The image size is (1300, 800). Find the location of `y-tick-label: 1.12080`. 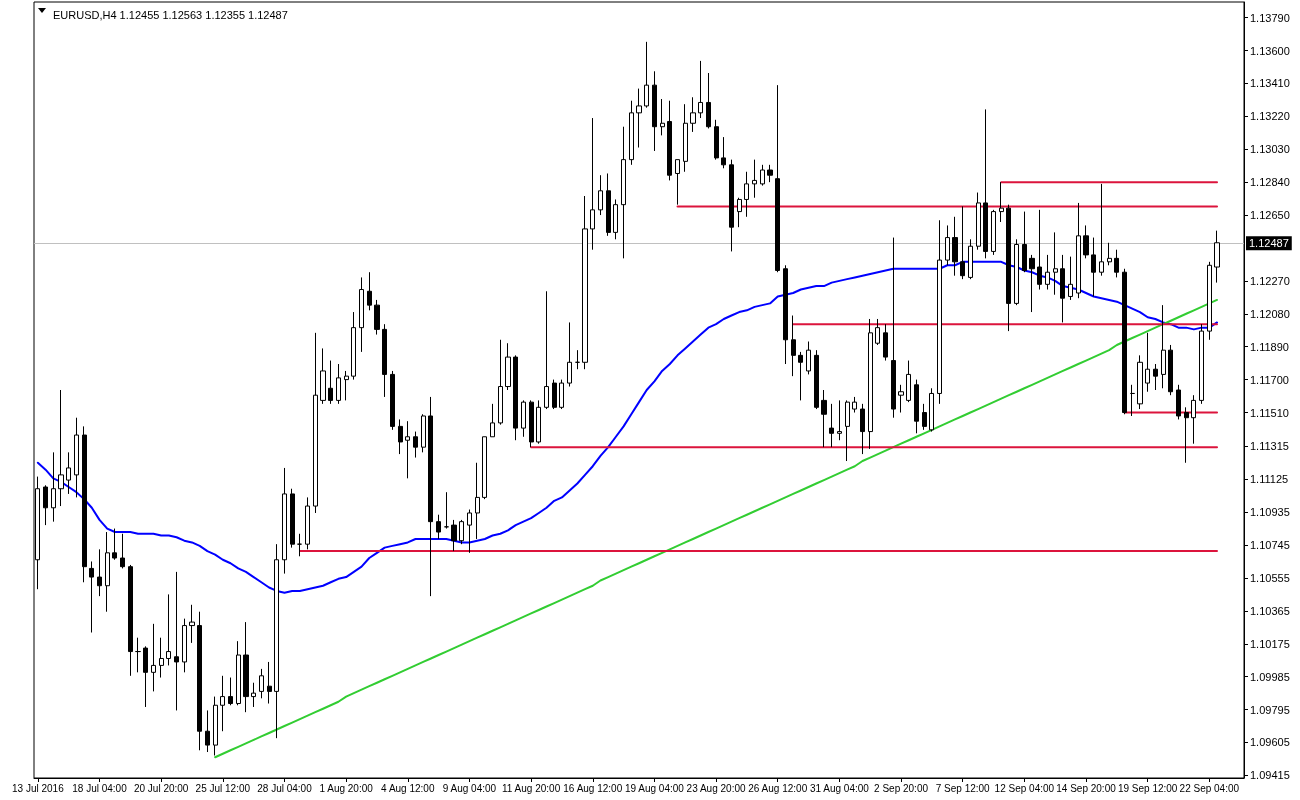

y-tick-label: 1.12080 is located at coordinates (1270, 313).